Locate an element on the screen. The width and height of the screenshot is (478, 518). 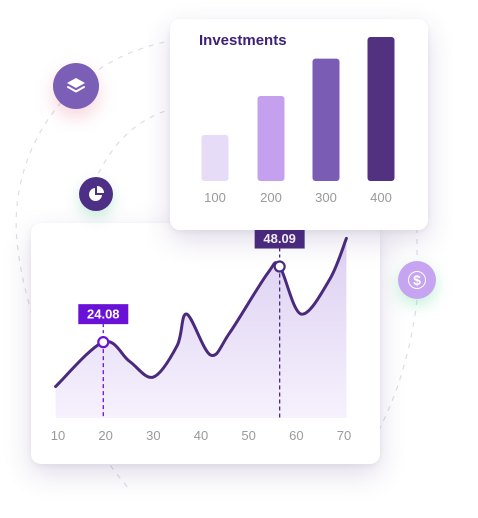
annotation-label: 24.08 is located at coordinates (103, 314).